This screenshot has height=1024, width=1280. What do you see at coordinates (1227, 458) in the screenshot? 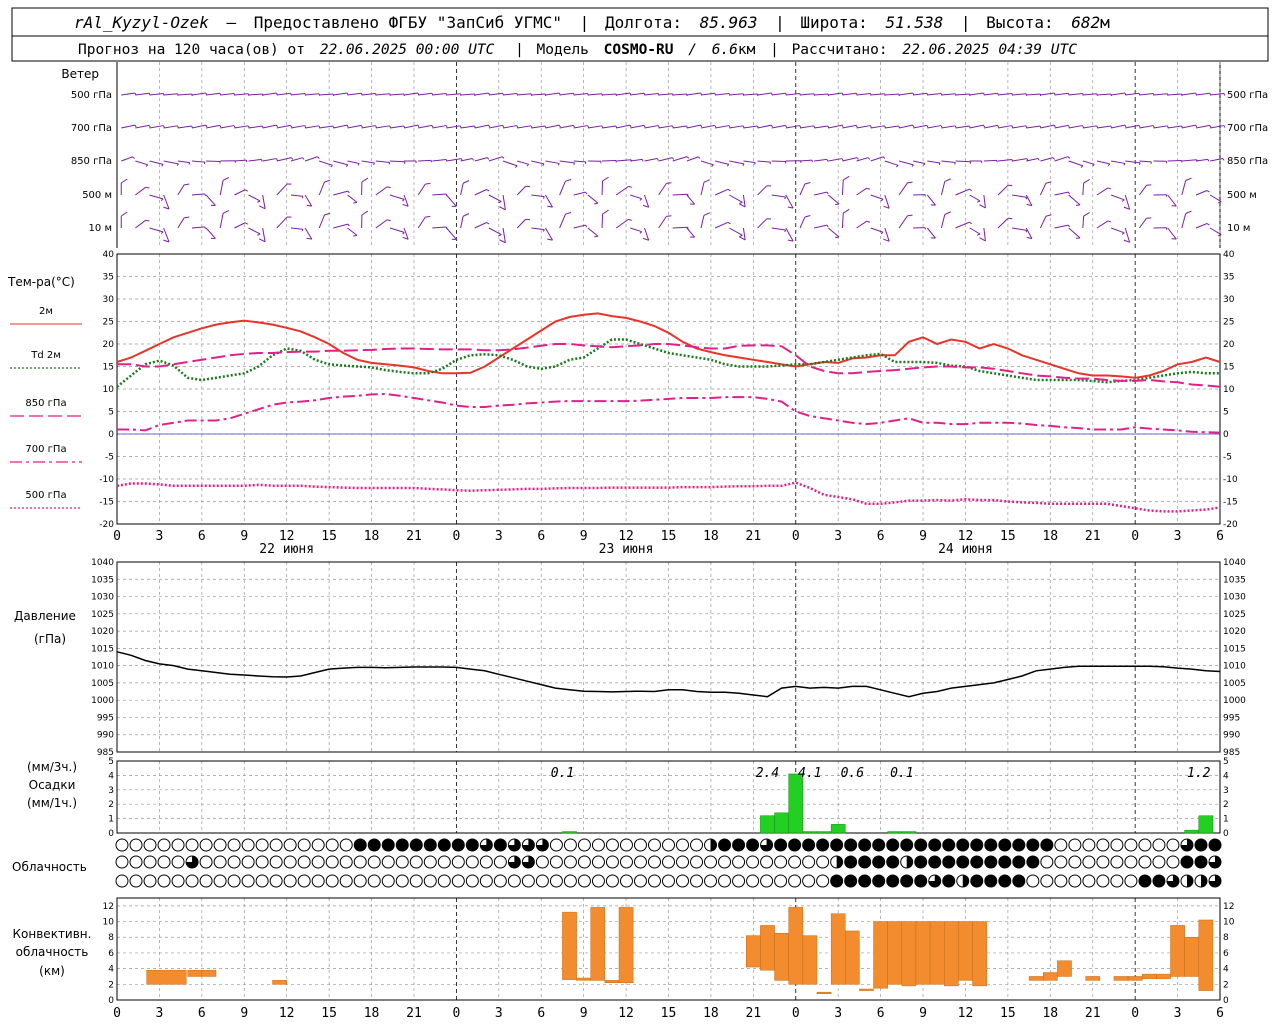
I see `temp-ytick-right: -5` at bounding box center [1227, 458].